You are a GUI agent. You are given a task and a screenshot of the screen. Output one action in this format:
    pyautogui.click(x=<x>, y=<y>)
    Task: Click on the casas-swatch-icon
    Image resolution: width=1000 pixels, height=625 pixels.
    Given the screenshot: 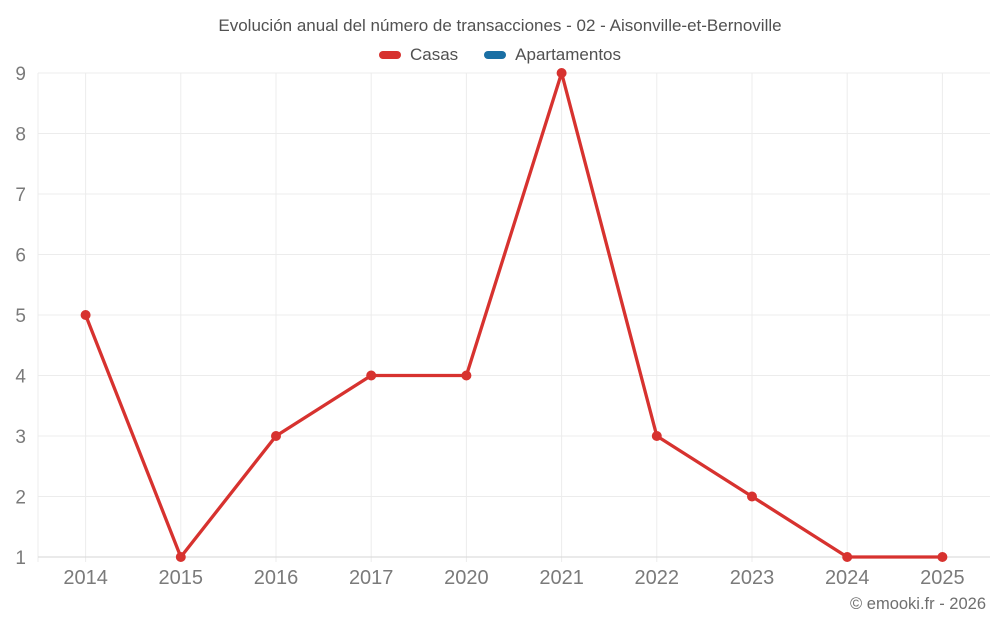 What is the action you would take?
    pyautogui.click(x=389, y=55)
    